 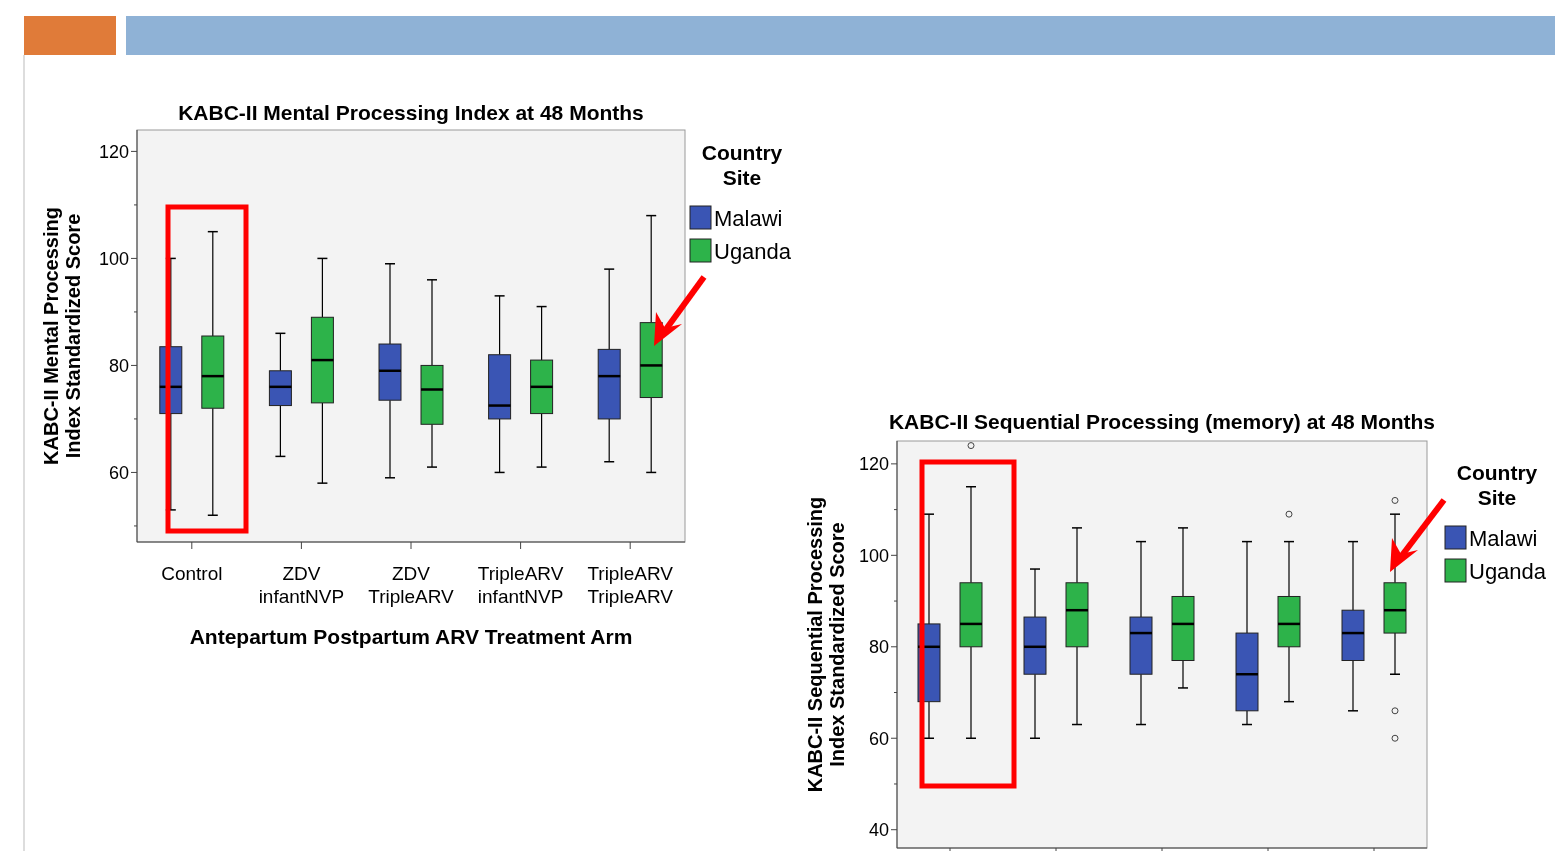 I want to click on chart-title: KABC-II Mental Processing Index at 48 Months, so click(x=411, y=112).